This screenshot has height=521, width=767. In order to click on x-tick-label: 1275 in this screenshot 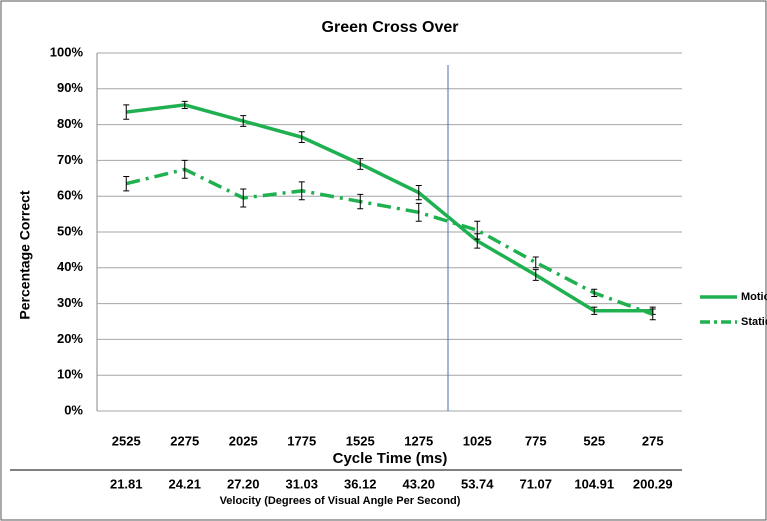, I will do `click(418, 440)`.